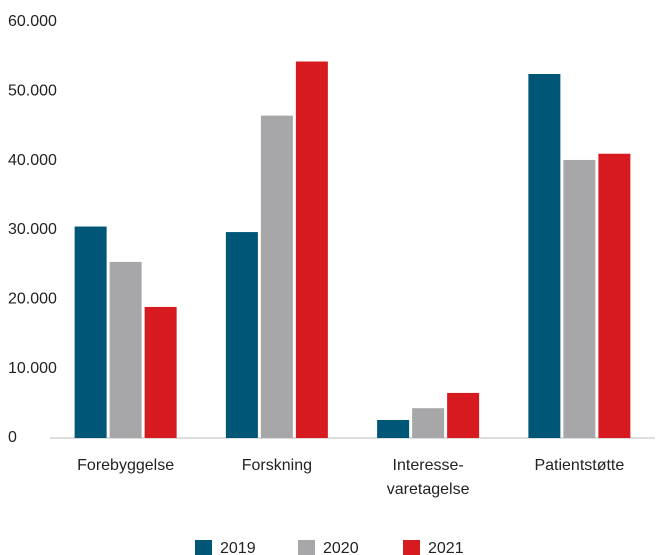 This screenshot has width=670, height=555. Describe the element at coordinates (126, 465) in the screenshot. I see `x-tick-label: Forebyggelse` at that location.